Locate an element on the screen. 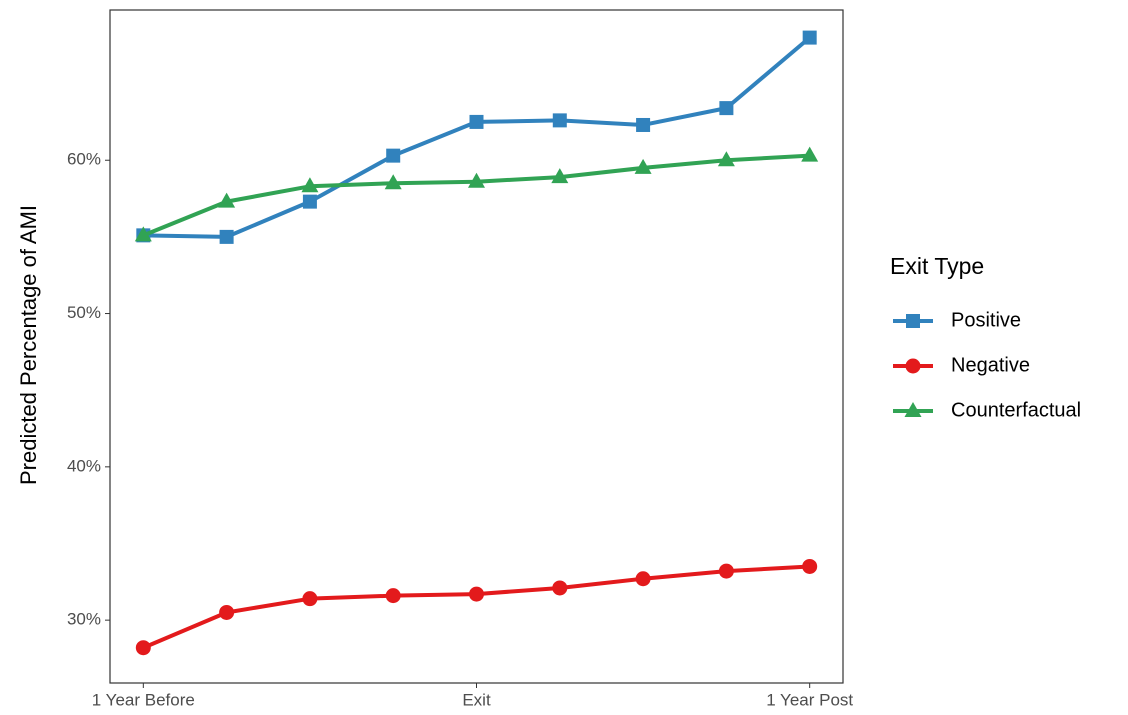 The height and width of the screenshot is (715, 1128). y-tick-label: 30% is located at coordinates (84, 619).